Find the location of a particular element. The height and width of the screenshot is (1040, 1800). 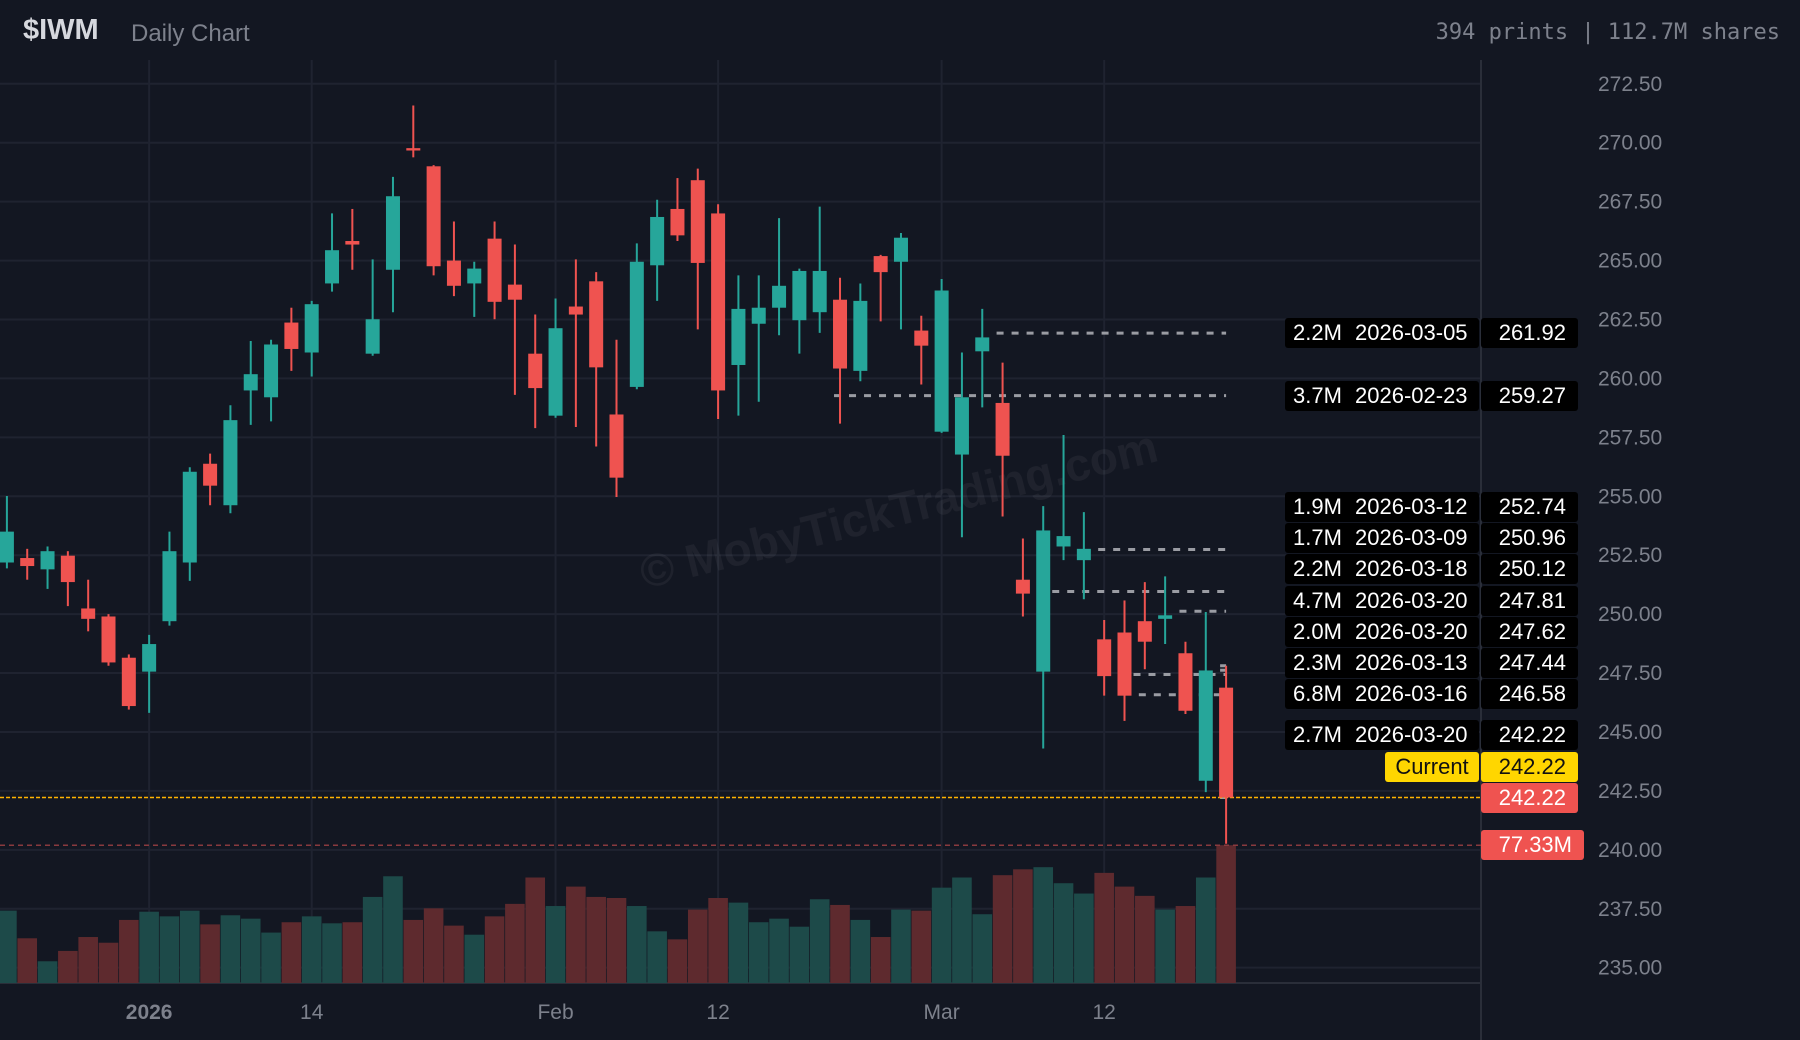

price-axis-label: 260.00 is located at coordinates (1630, 378).